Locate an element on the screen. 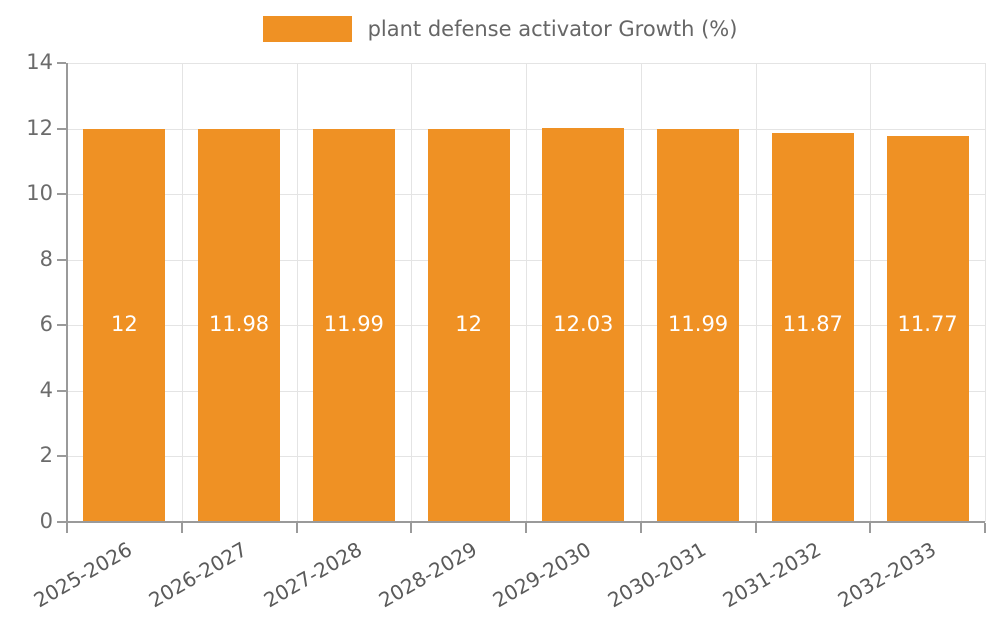 The height and width of the screenshot is (638, 1000). bar-value-label: 12.03 is located at coordinates (583, 323).